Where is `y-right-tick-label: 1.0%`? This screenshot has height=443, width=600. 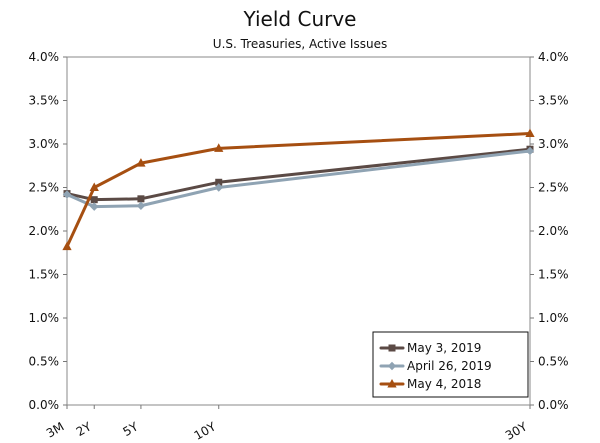
y-right-tick-label: 1.0% is located at coordinates (553, 318).